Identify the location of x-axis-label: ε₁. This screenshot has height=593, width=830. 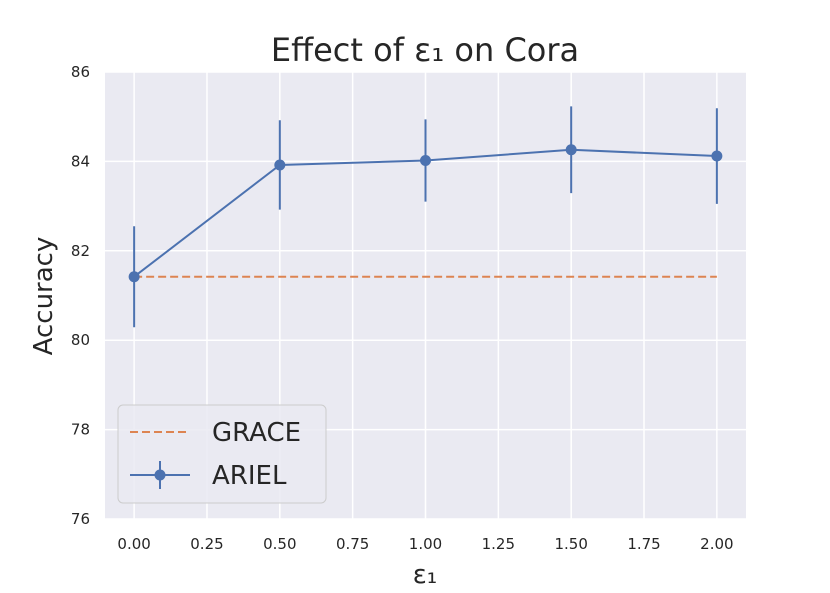
(425, 575).